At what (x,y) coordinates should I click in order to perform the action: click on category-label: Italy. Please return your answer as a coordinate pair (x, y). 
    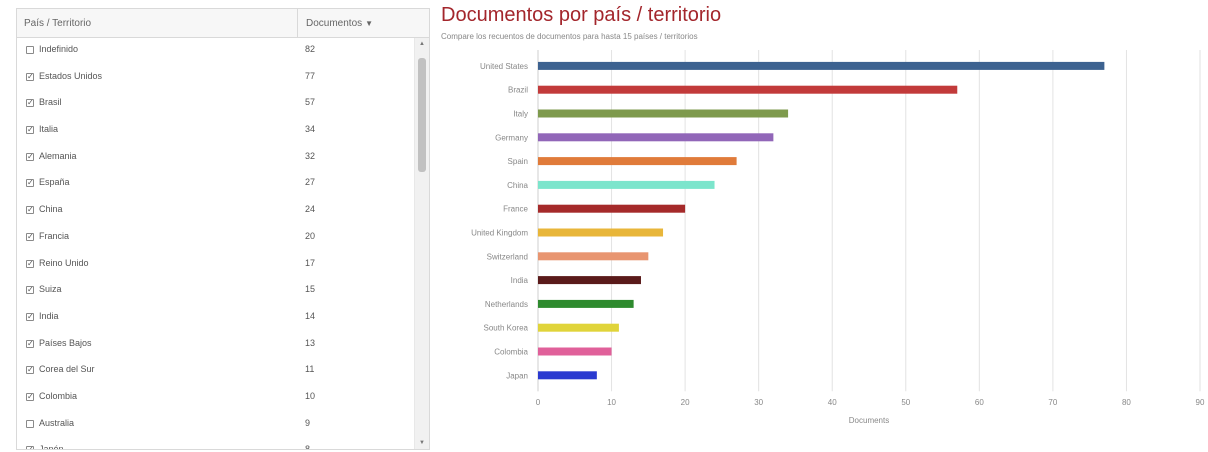
    Looking at the image, I should click on (520, 114).